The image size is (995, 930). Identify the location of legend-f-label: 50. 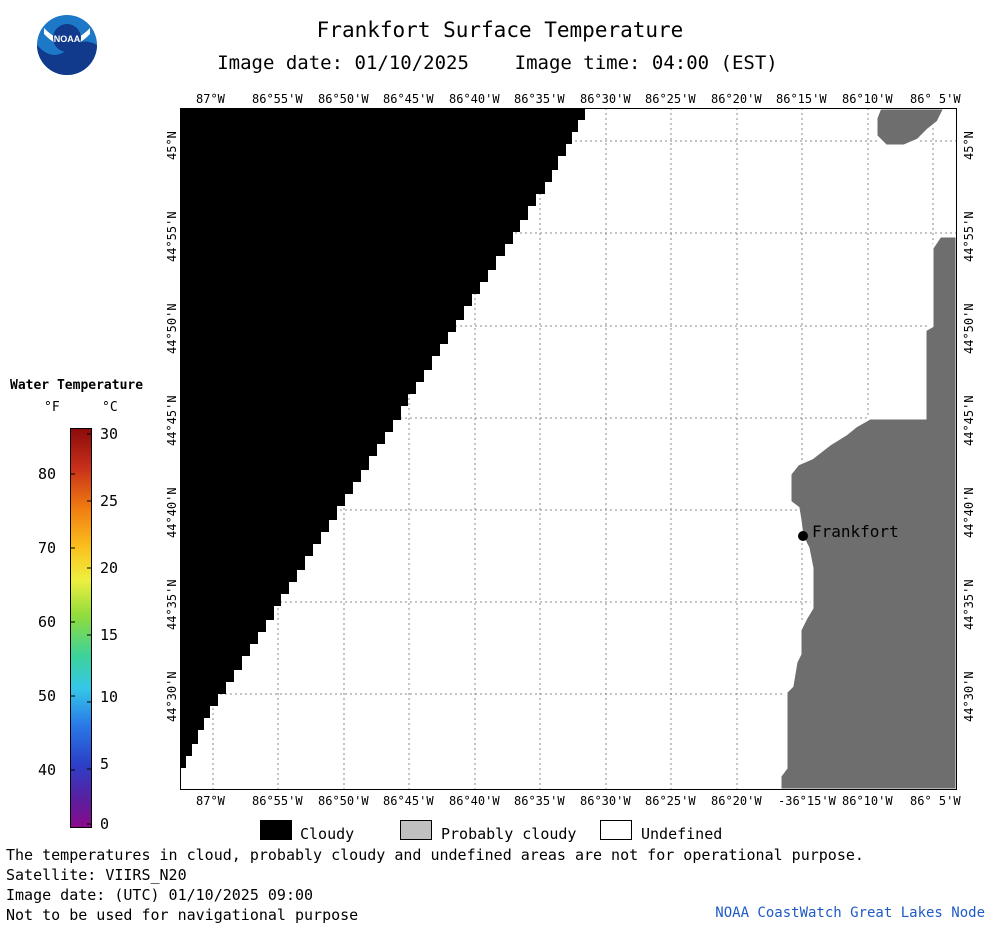
(47, 696).